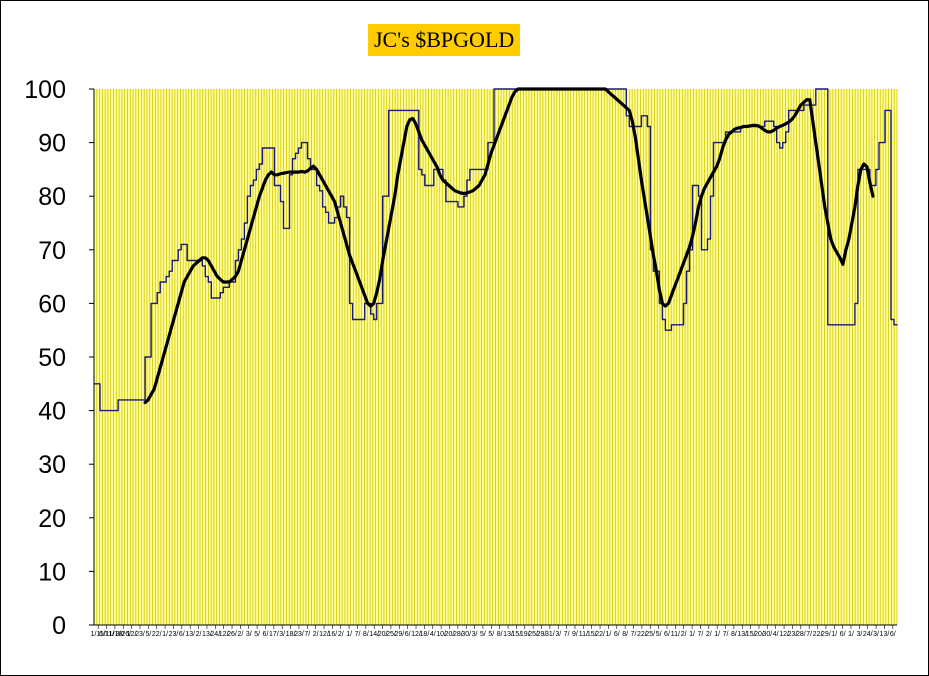 The image size is (929, 676). I want to click on y-tick-label: 30, so click(52, 465).